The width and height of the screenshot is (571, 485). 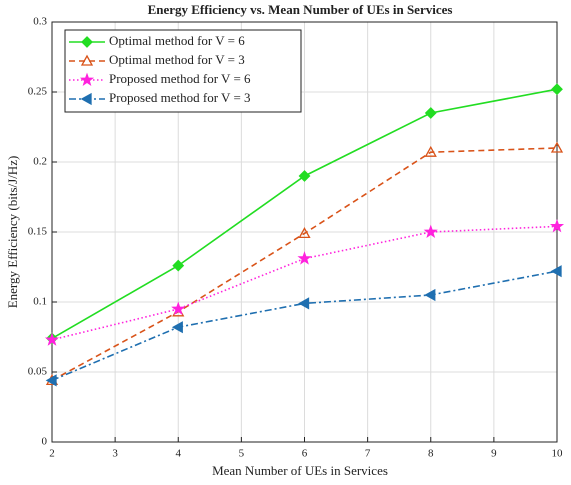 I want to click on y-tick-label: 0.05, so click(x=38, y=372).